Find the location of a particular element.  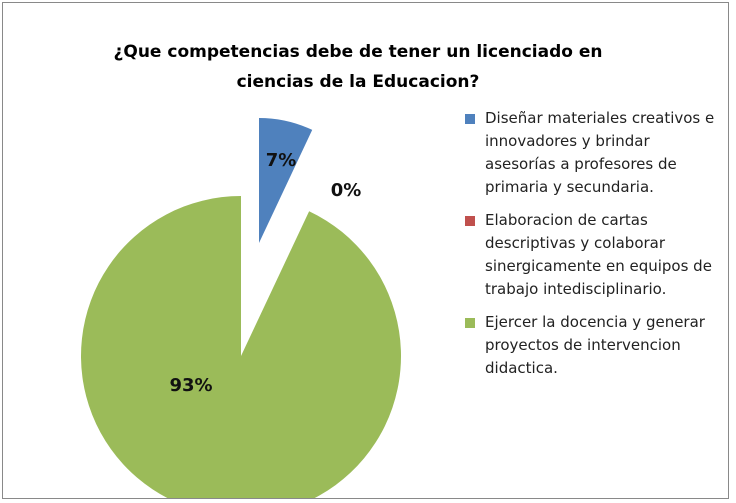

data-label: 93% is located at coordinates (190, 385).